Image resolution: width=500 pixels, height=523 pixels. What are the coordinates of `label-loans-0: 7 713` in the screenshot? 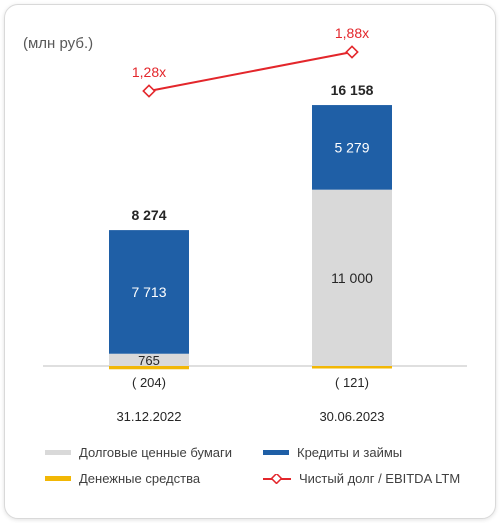 It's located at (148, 292).